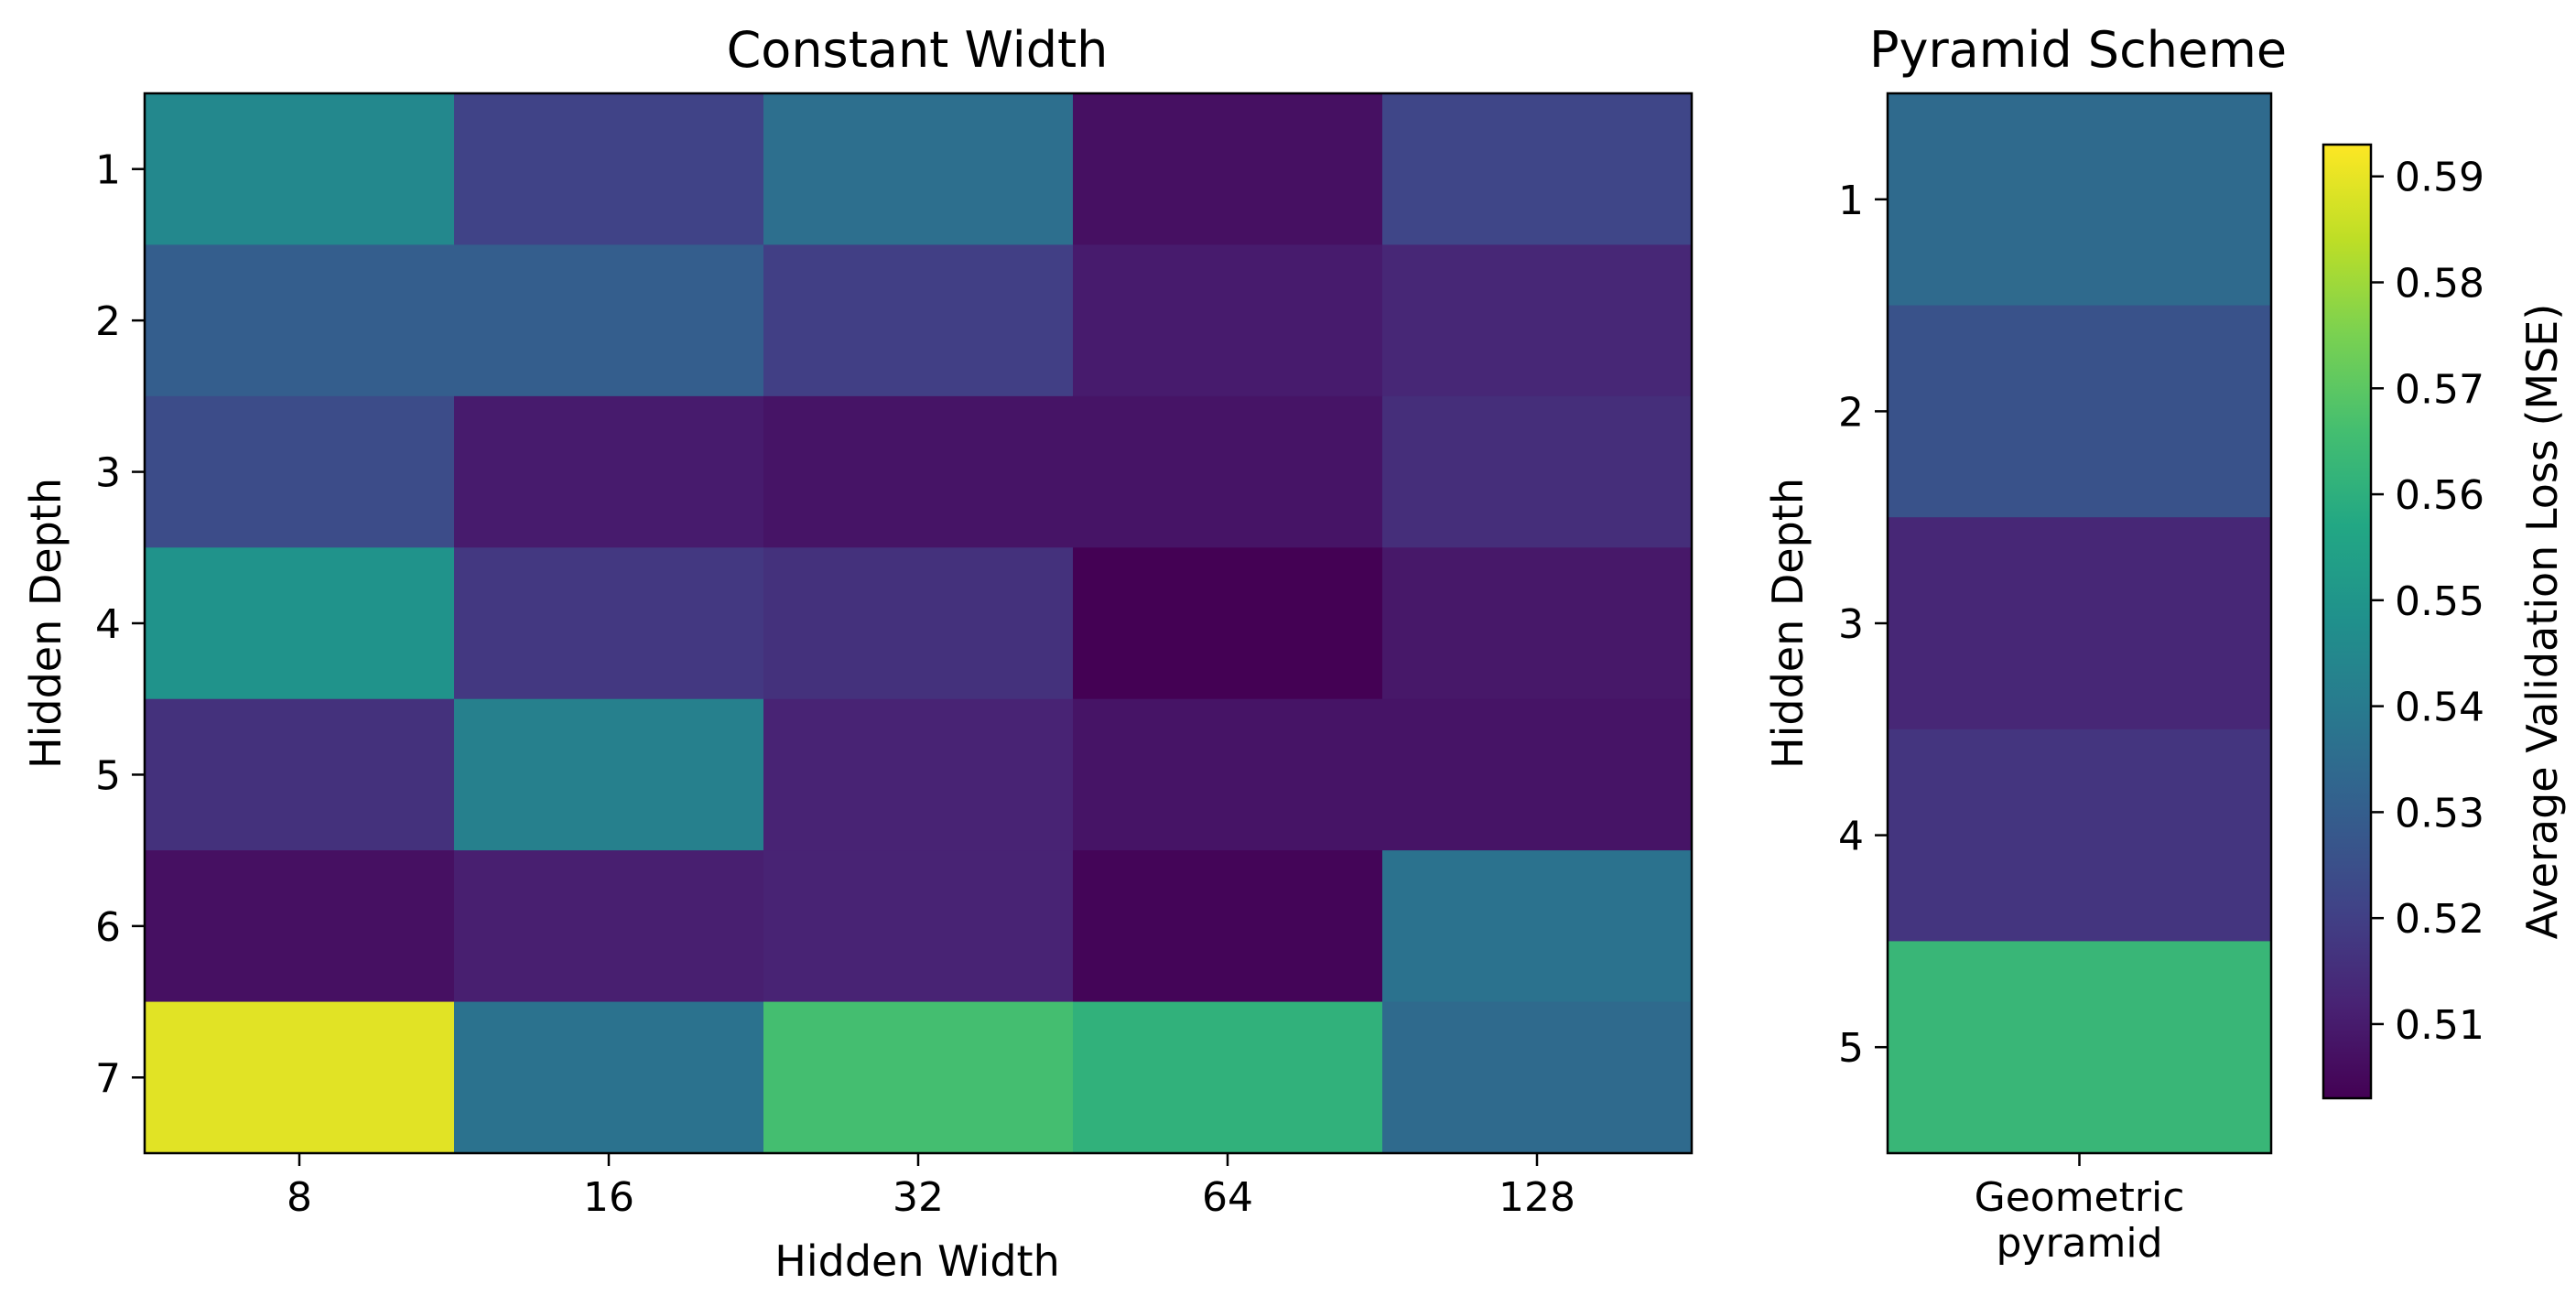 The width and height of the screenshot is (2576, 1306). Describe the element at coordinates (2440, 178) in the screenshot. I see `colorbar-tick-label: 0.59` at that location.